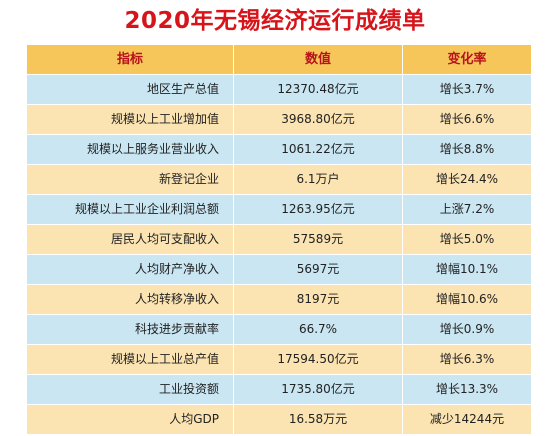 The width and height of the screenshot is (550, 436). I want to click on change-rate-cell: 增幅10.1%, so click(467, 269).